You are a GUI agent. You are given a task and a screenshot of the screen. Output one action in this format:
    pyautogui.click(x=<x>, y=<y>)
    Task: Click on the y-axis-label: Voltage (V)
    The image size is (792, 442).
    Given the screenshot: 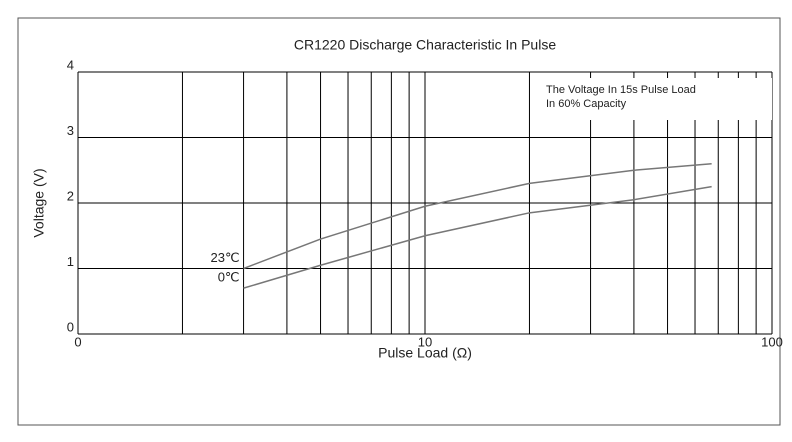 What is the action you would take?
    pyautogui.click(x=39, y=202)
    